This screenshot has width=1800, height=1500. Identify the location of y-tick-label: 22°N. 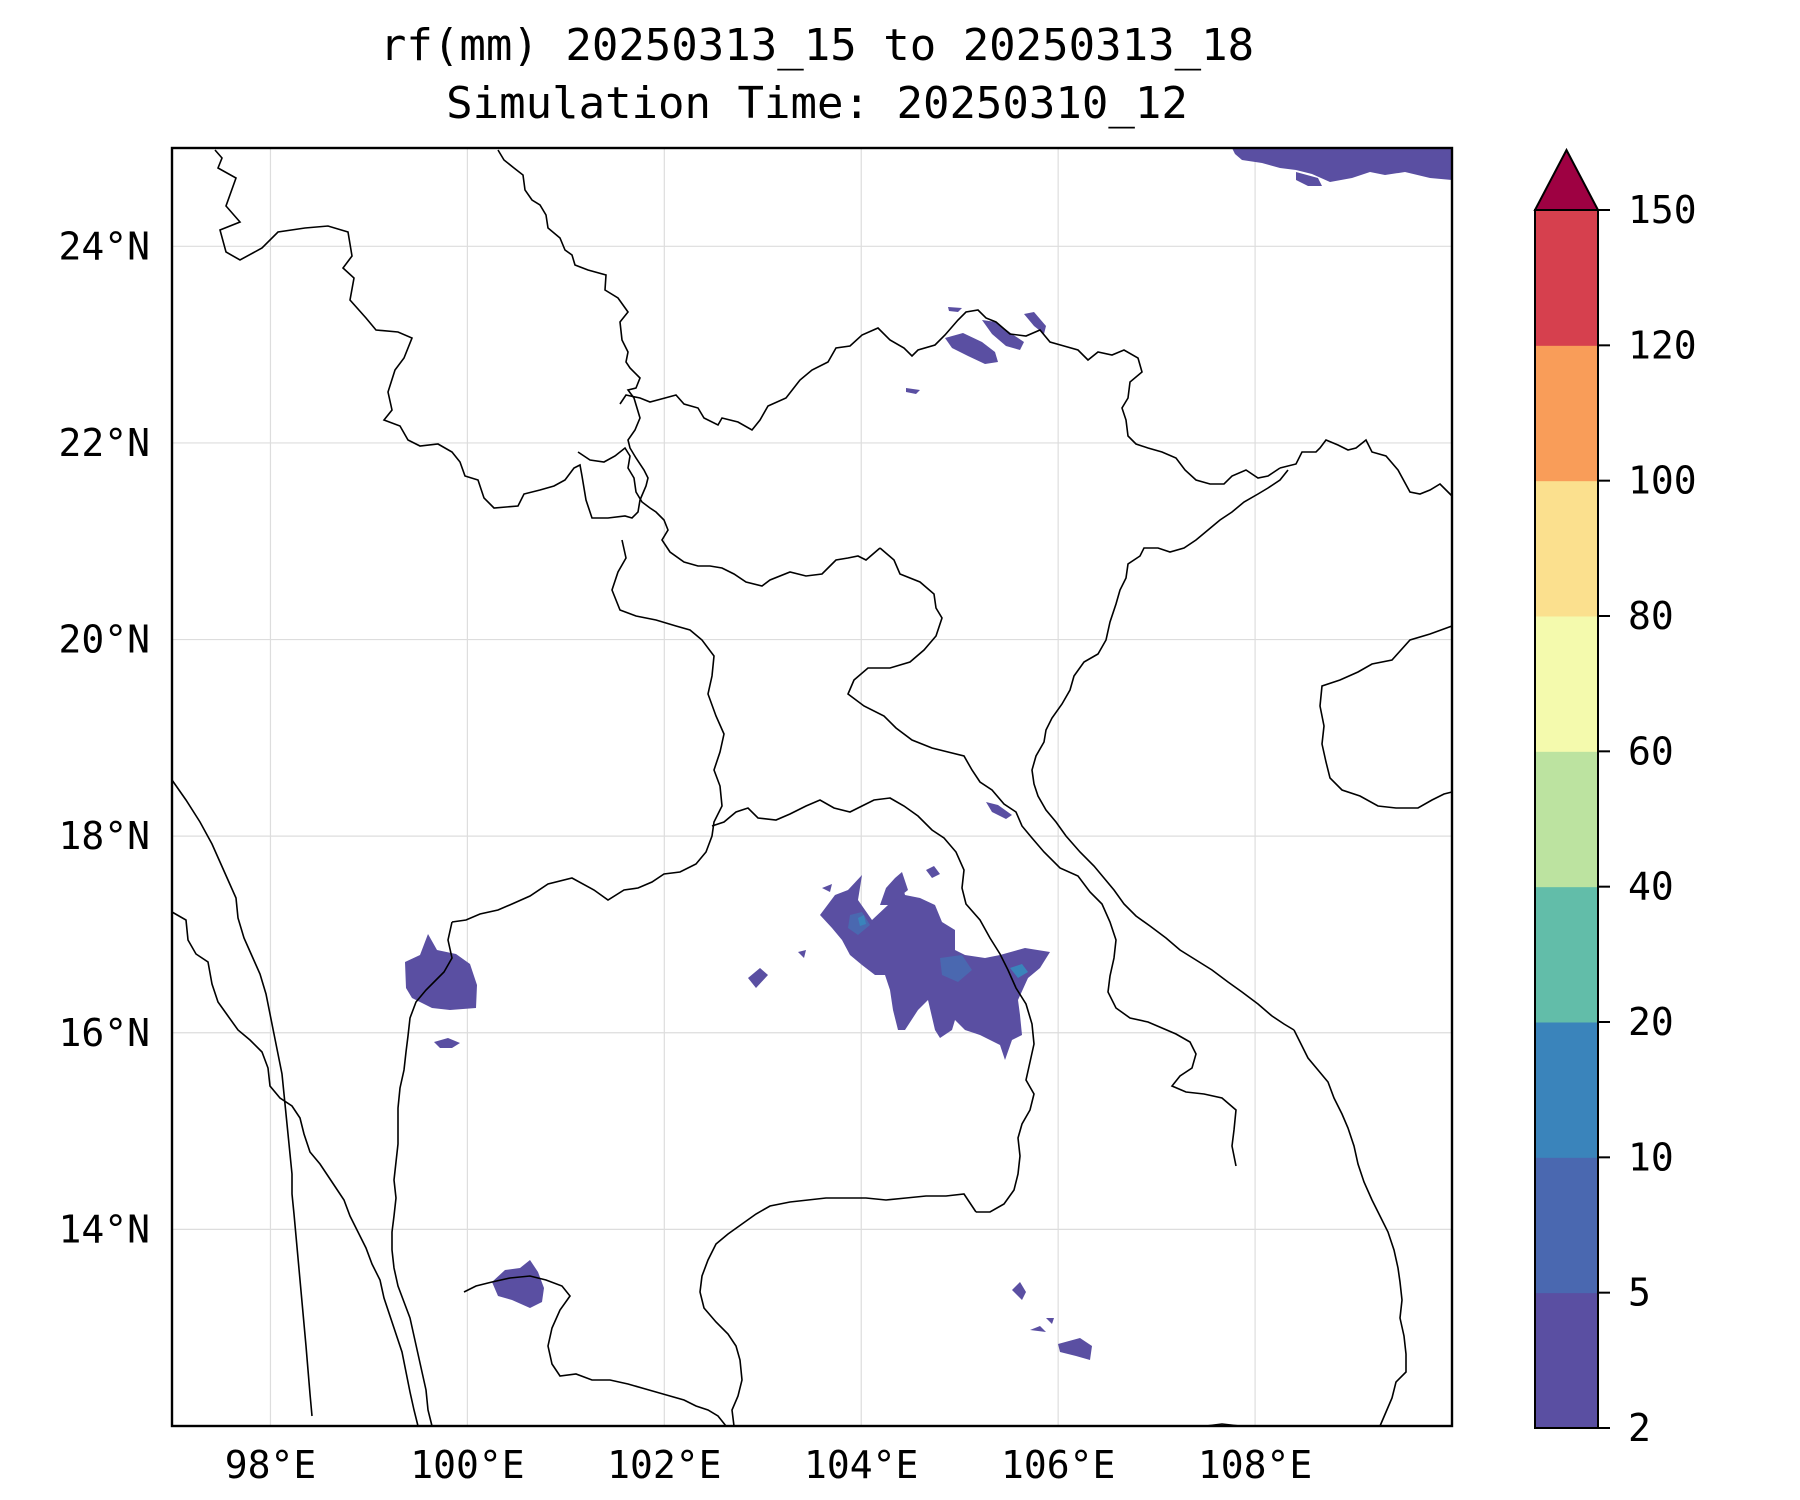
(104, 443).